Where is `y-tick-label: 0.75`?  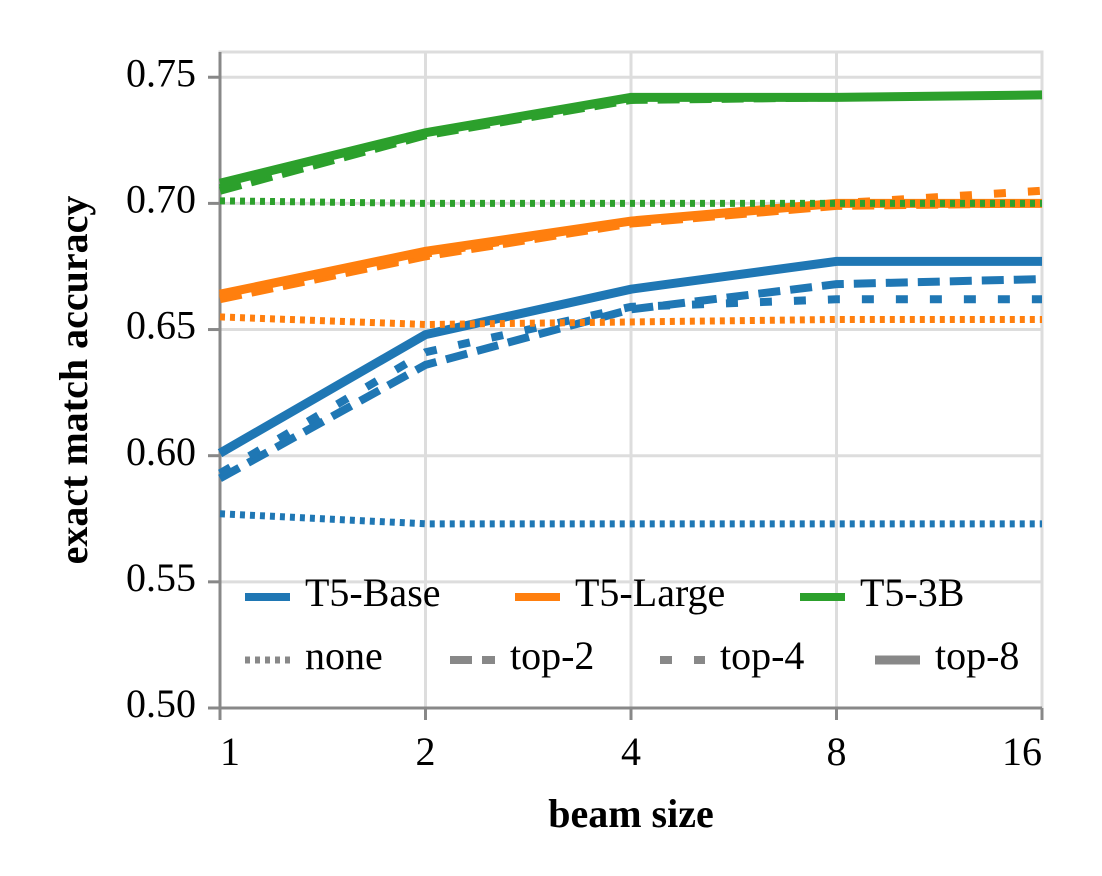 y-tick-label: 0.75 is located at coordinates (161, 72).